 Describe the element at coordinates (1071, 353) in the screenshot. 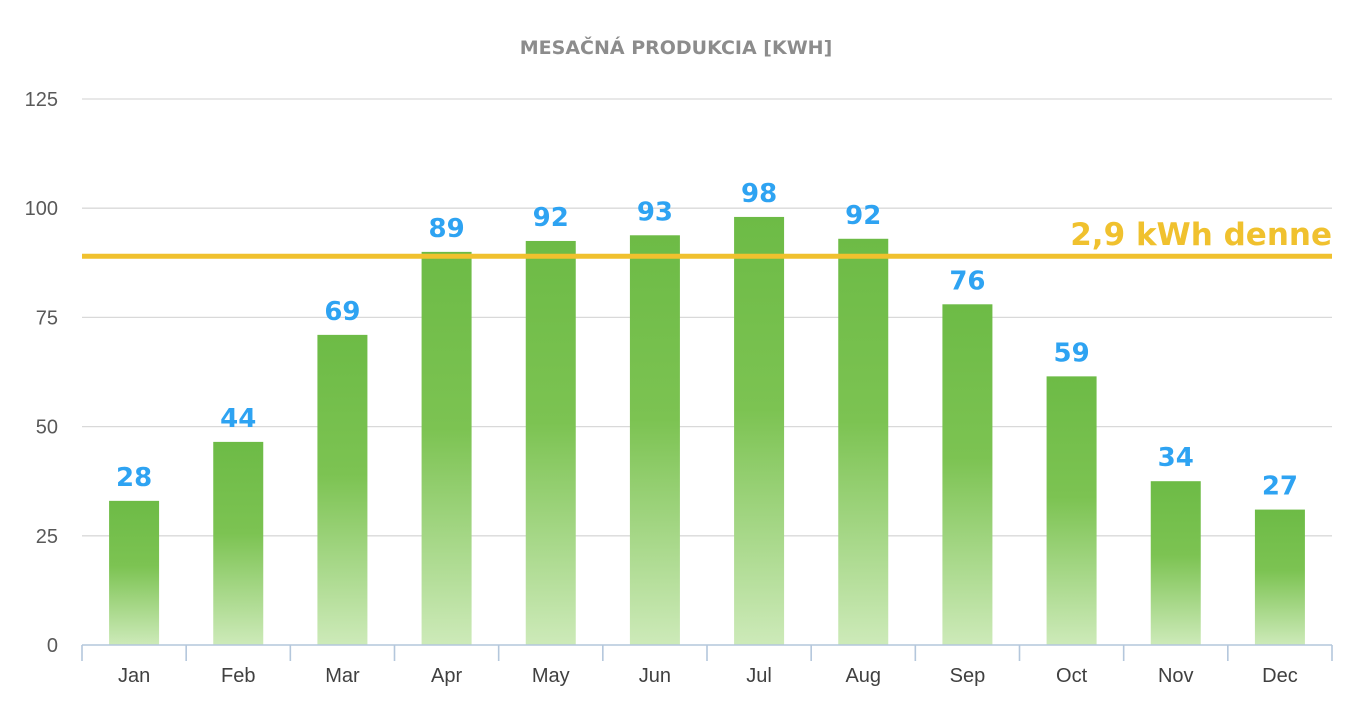

I see `data-label: 59` at that location.